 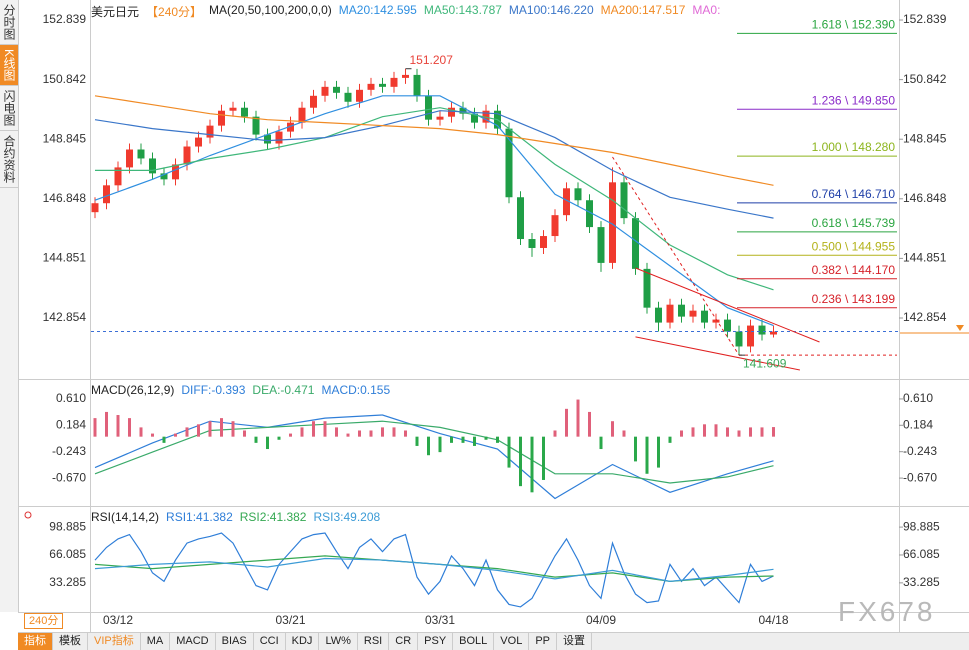 What do you see at coordinates (9, 66) in the screenshot?
I see `sidebar-tab: K线图` at bounding box center [9, 66].